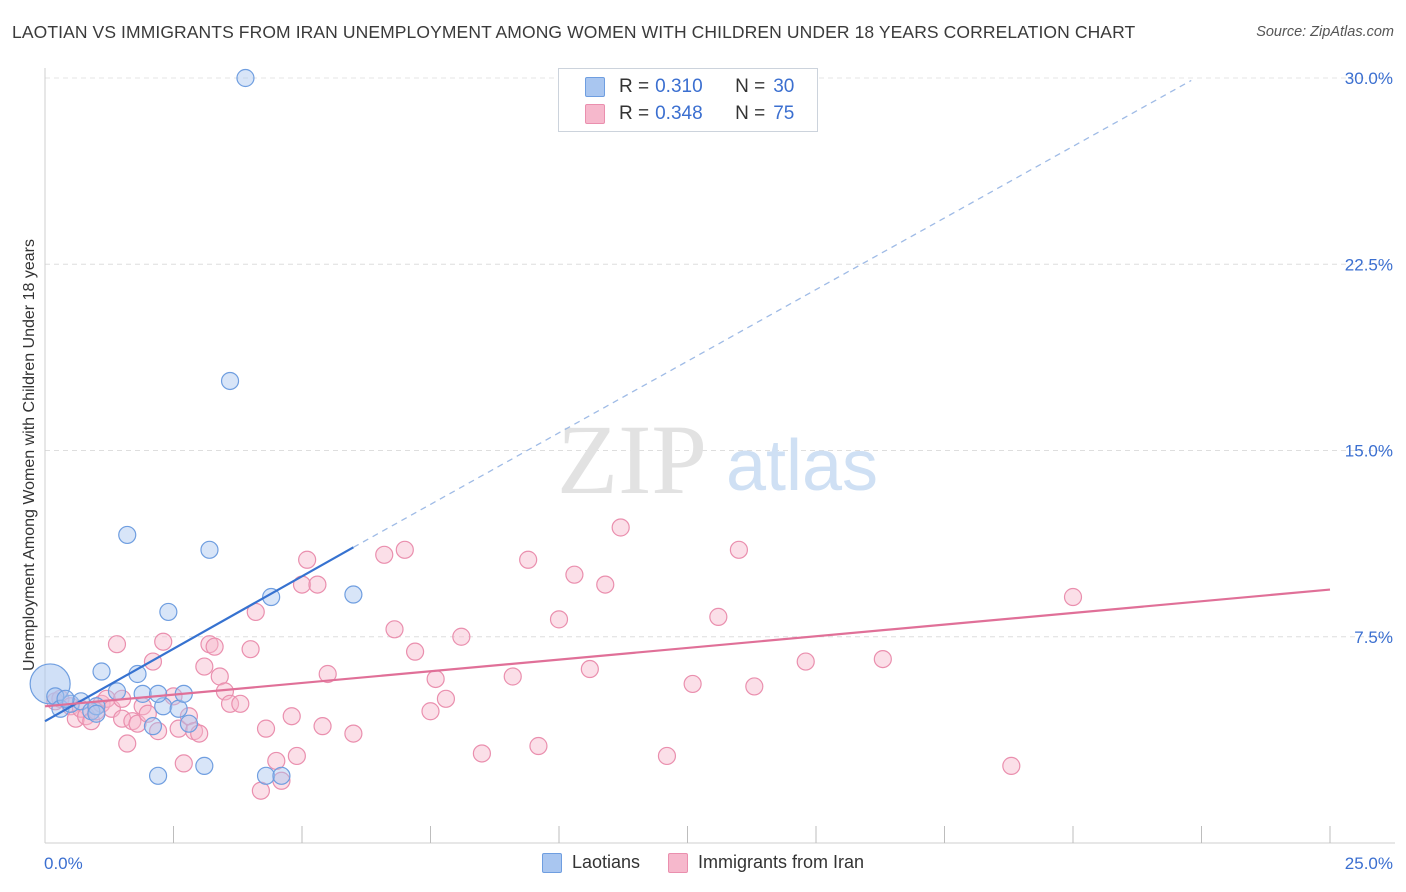  I want to click on x-tick-label-max: 25.0%, so click(1369, 863).